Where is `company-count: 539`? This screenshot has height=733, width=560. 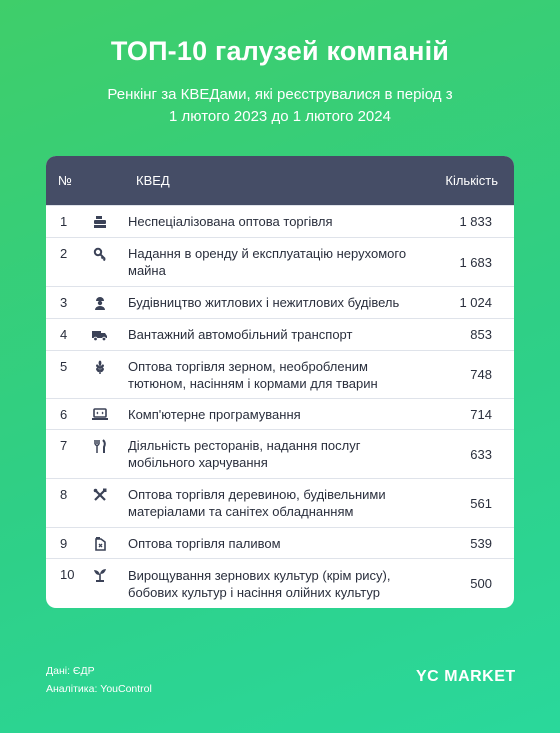
company-count: 539 is located at coordinates (481, 543).